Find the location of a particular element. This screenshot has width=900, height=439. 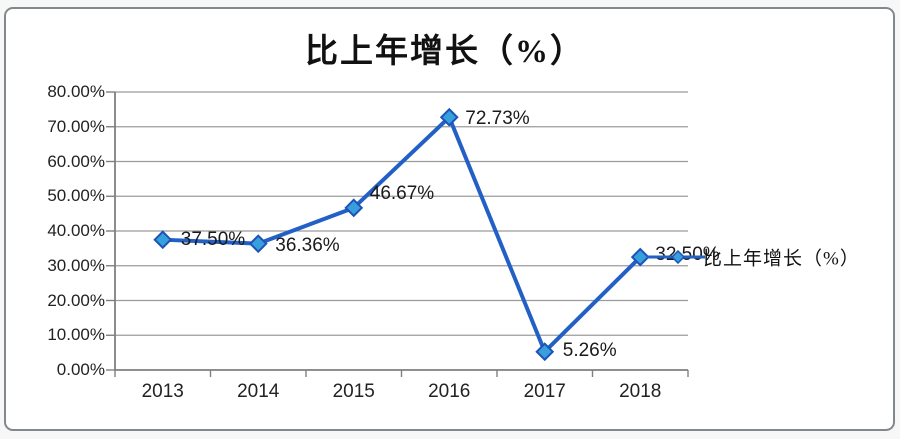

y-axis-tick-label: 80.00% is located at coordinates (76, 91).